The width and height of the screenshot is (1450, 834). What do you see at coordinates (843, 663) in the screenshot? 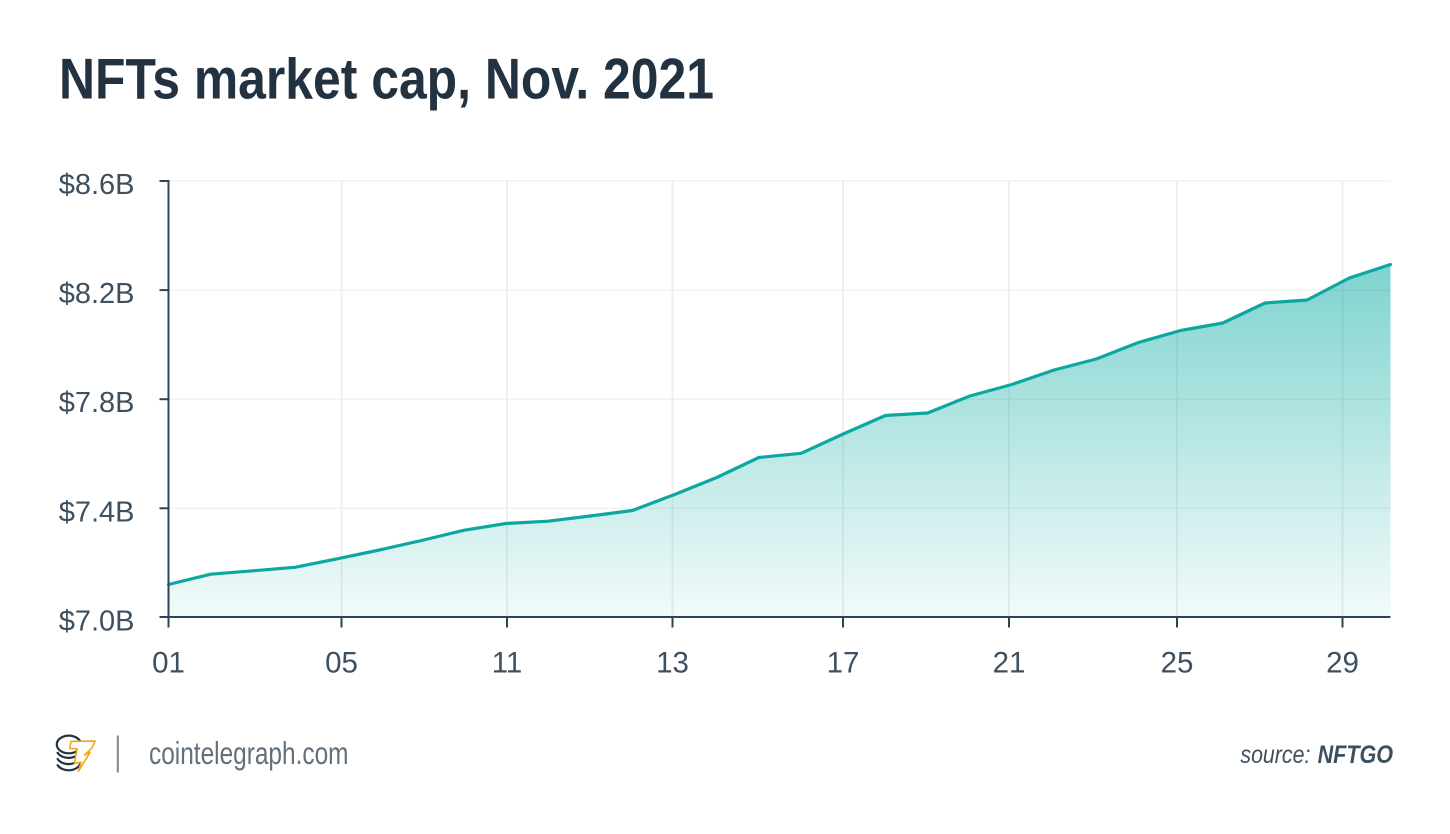
I see `svg-text: 17` at bounding box center [843, 663].